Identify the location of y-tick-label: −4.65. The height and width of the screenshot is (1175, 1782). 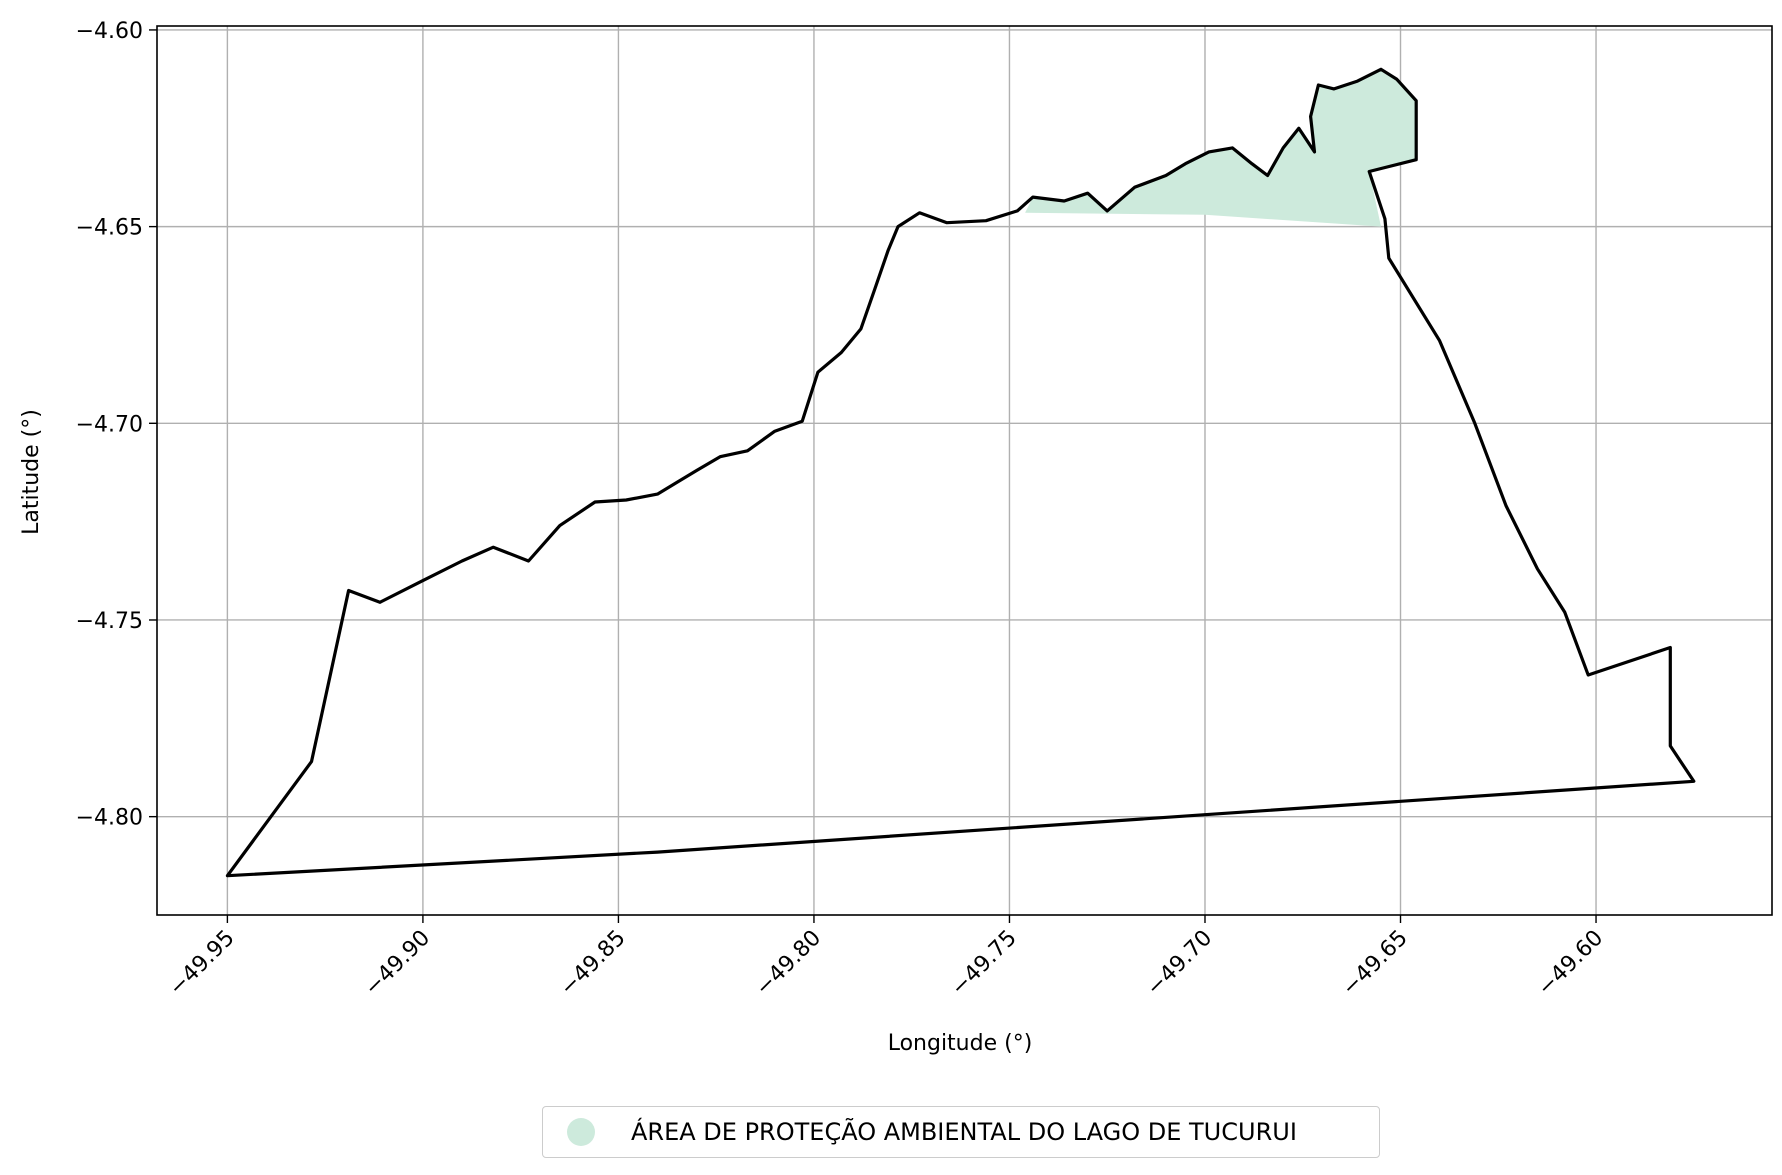
(109, 228).